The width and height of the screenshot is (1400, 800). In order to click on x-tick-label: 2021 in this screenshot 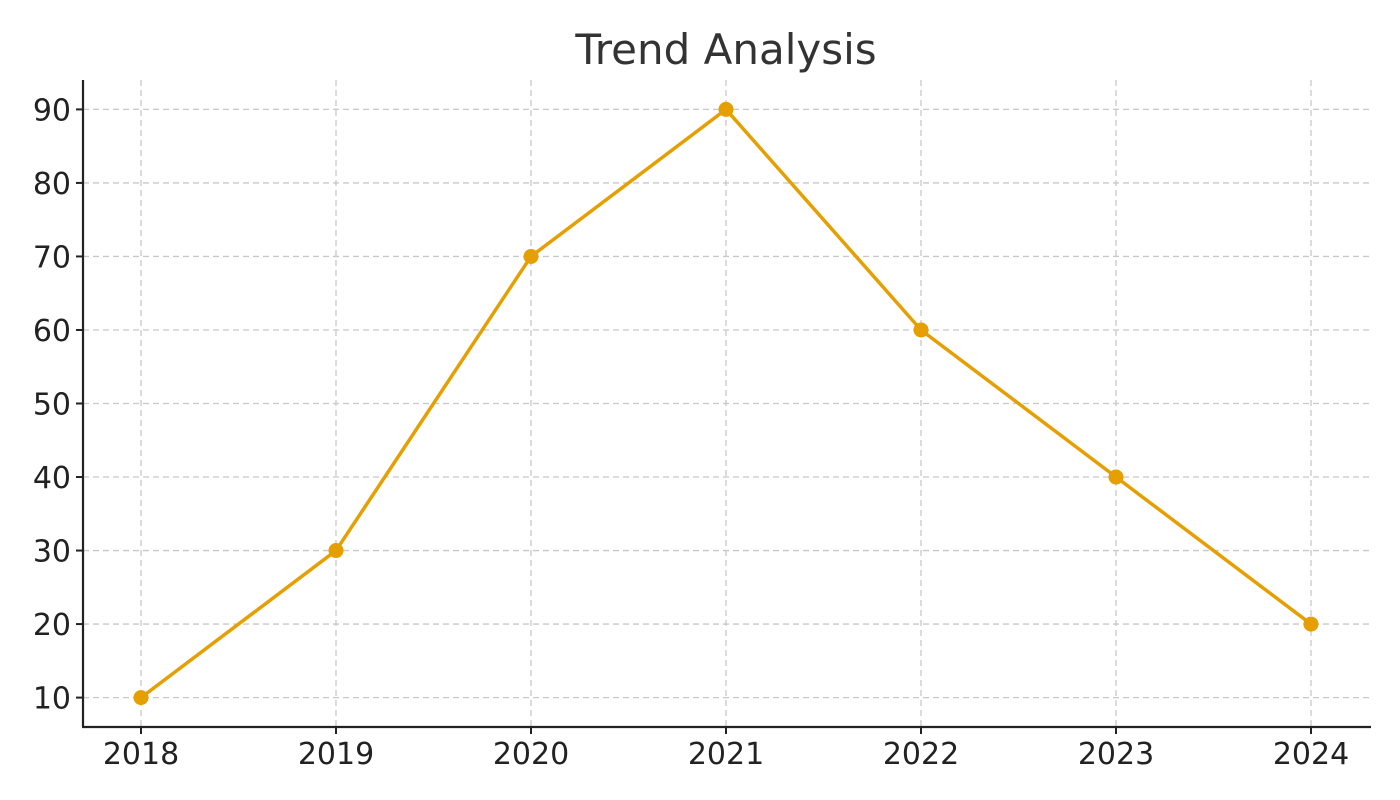, I will do `click(726, 754)`.